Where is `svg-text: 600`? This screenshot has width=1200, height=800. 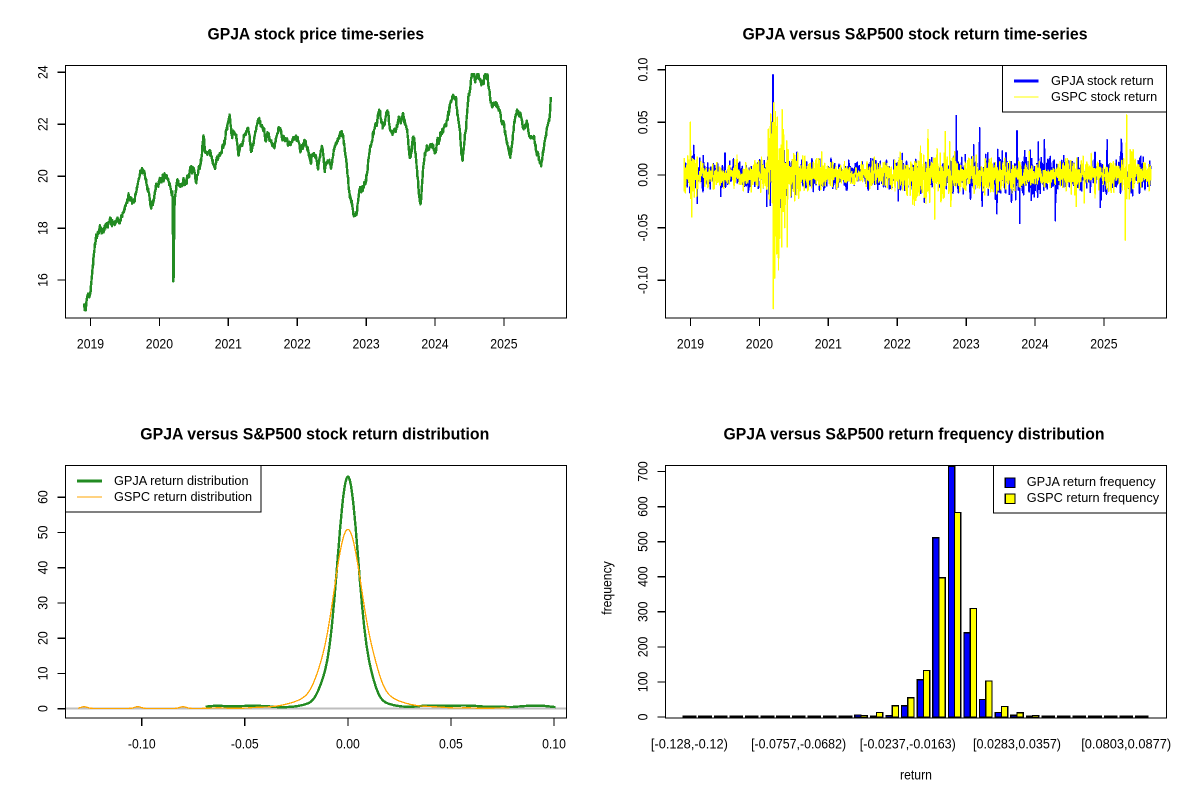 svg-text: 600 is located at coordinates (644, 506).